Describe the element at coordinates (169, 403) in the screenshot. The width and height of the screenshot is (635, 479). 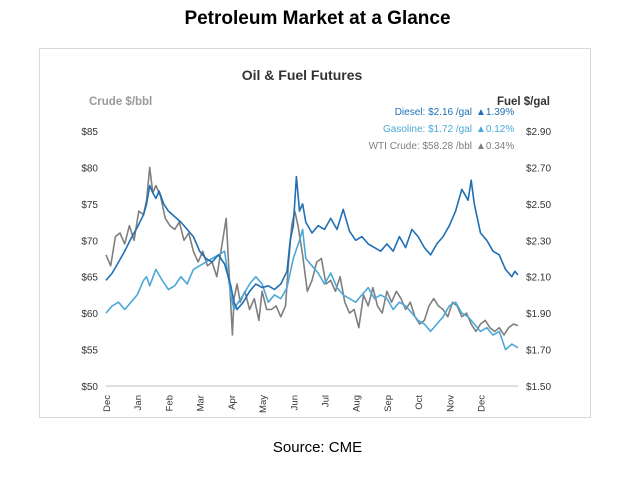
I see `x-tick-label: Feb` at that location.